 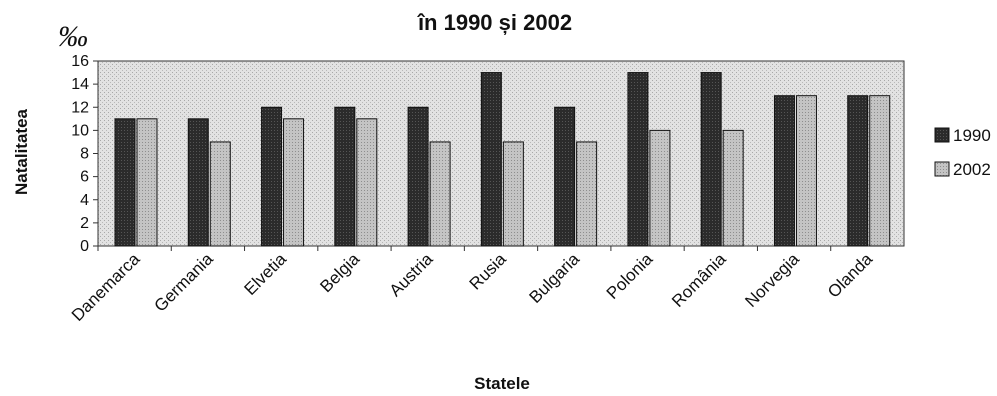 I want to click on x-tick-label-norvegia: Norvegia, so click(x=772, y=280).